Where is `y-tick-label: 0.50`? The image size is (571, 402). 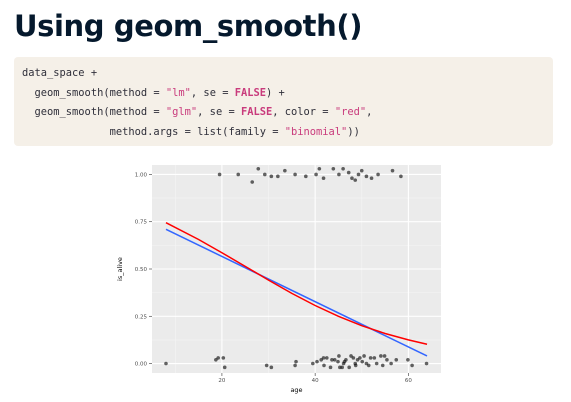
y-tick-label: 0.50 is located at coordinates (141, 270).